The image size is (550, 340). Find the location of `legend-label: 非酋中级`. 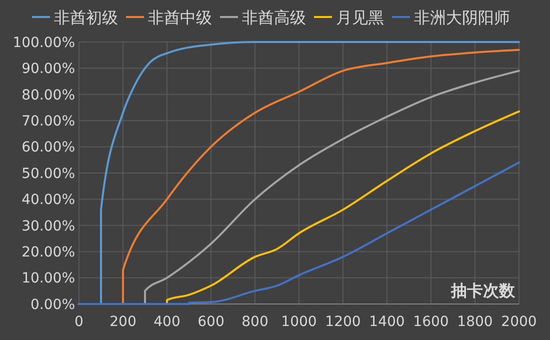

legend-label: 非酋中级 is located at coordinates (180, 17).